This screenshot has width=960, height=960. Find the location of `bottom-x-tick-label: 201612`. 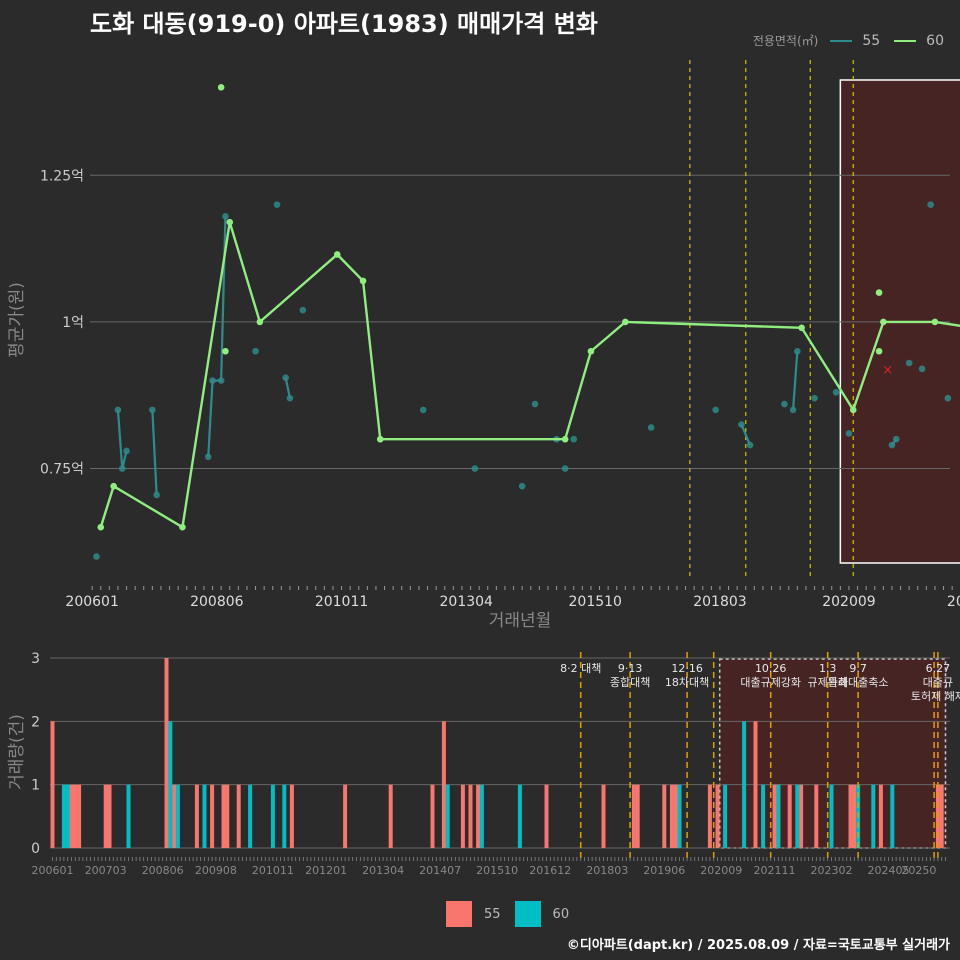

bottom-x-tick-label: 201612 is located at coordinates (550, 870).